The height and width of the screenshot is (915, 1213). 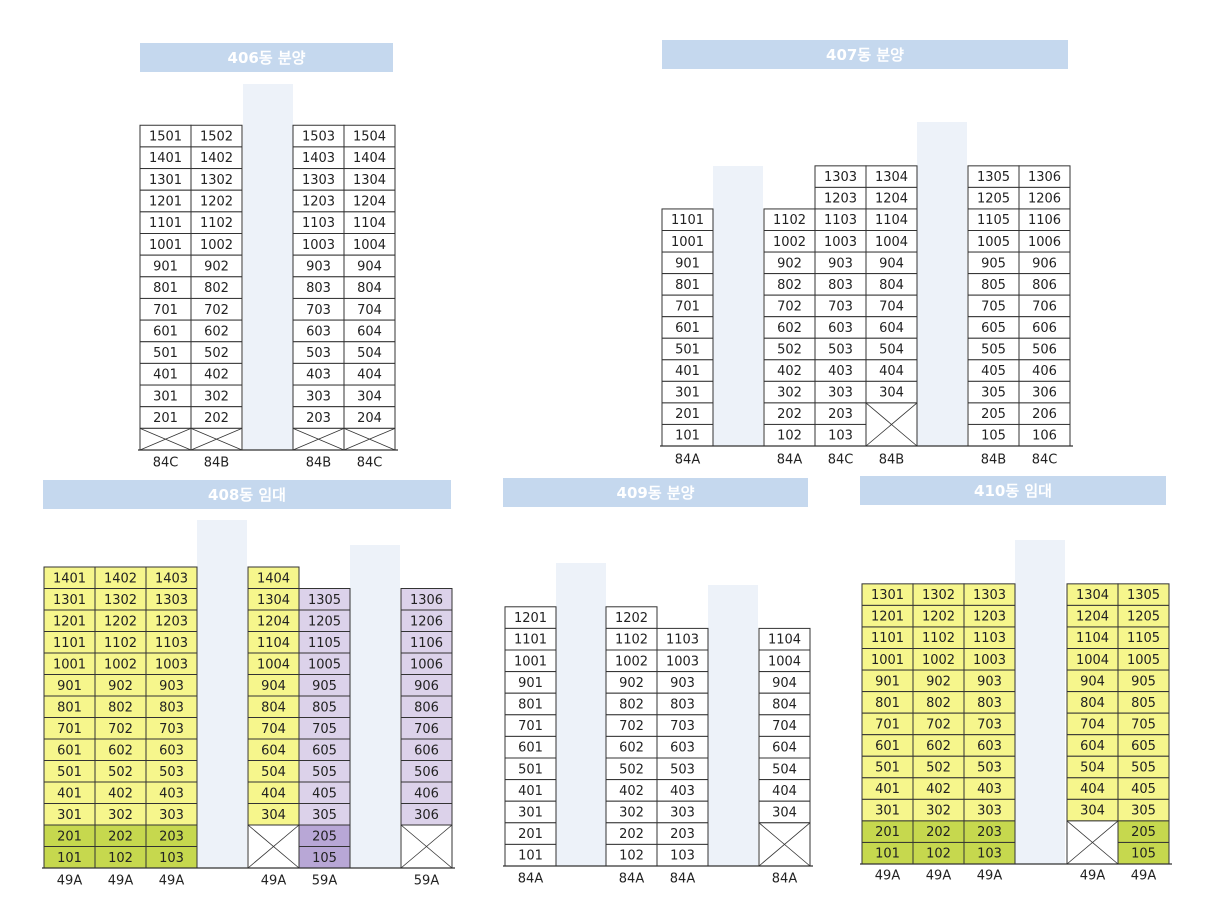 I want to click on unit-number: 301, so click(x=69, y=815).